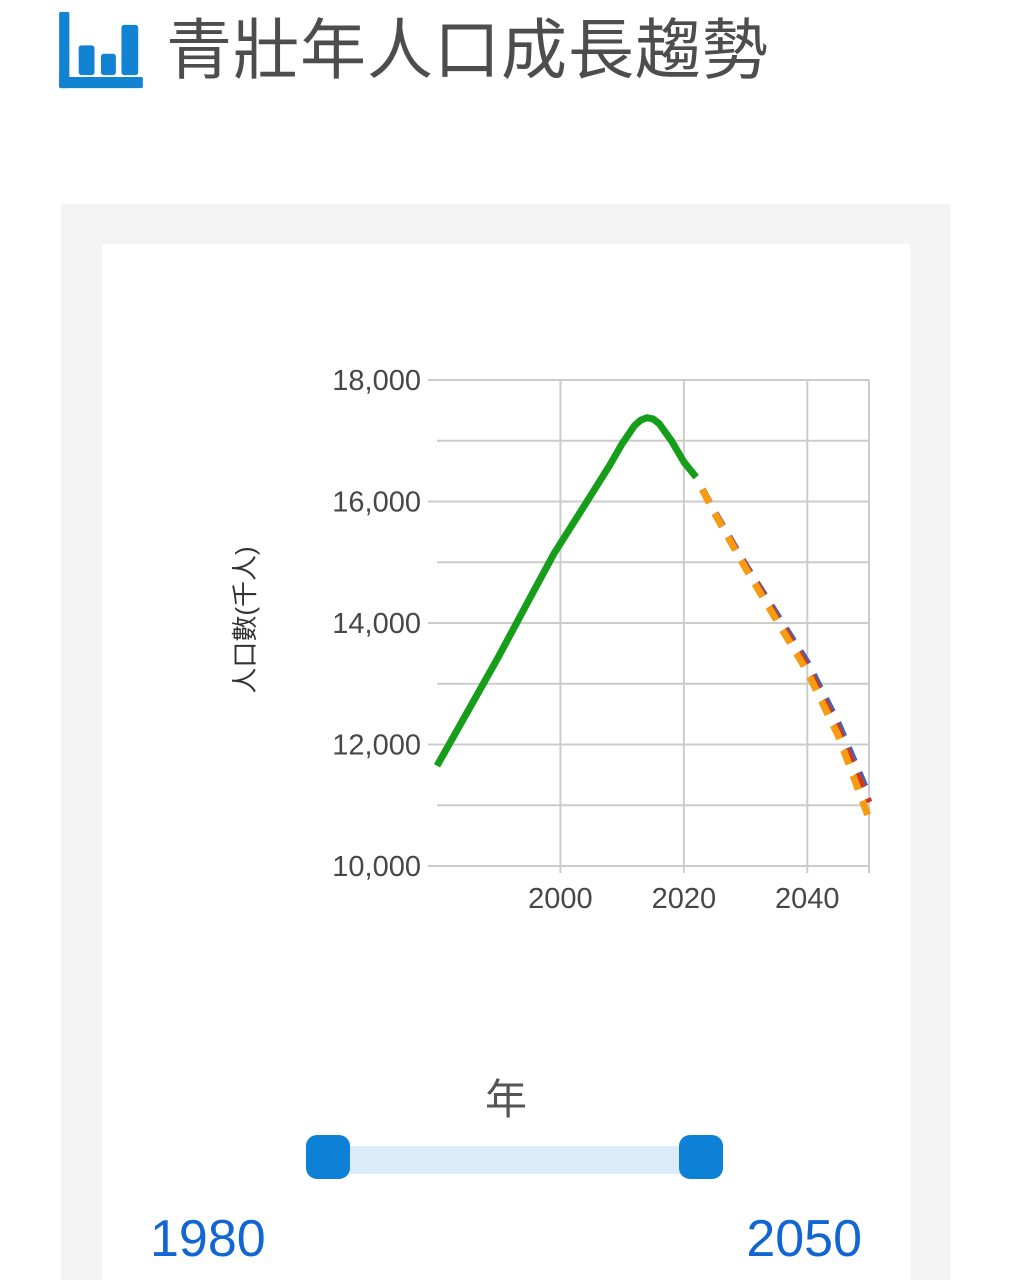 This screenshot has width=1012, height=1280. I want to click on year-range-slider, so click(514, 1157).